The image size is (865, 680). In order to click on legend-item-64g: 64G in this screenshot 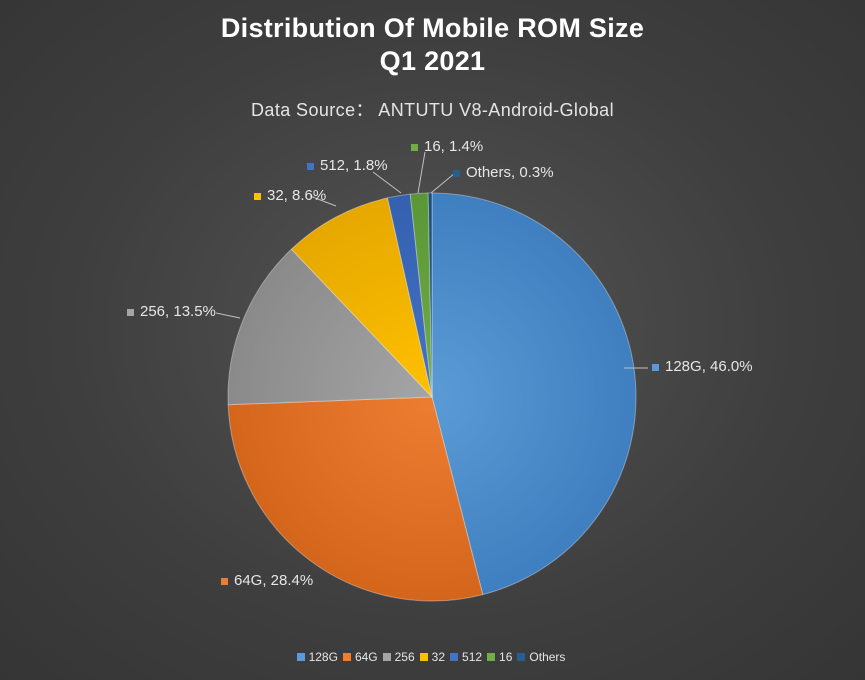, I will do `click(360, 657)`.